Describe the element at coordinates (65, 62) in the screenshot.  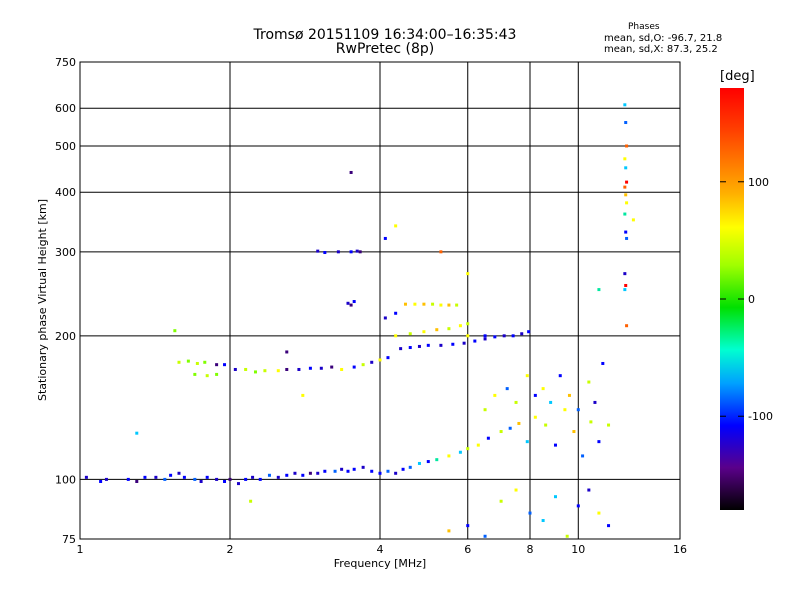
I see `y-tick-label: 750` at that location.